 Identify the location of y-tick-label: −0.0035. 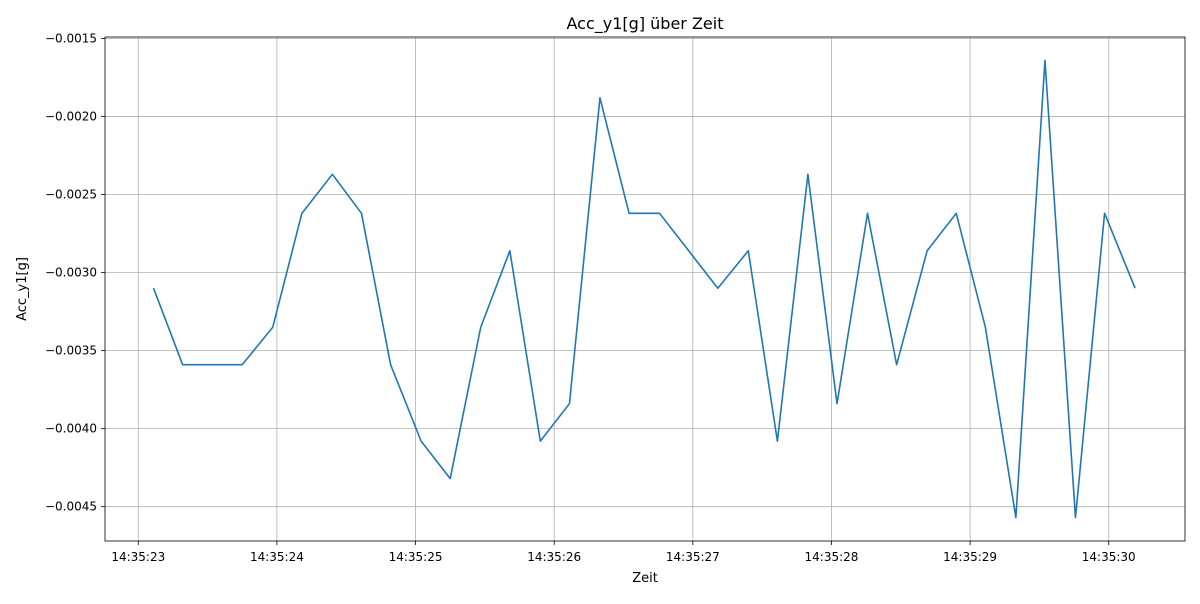
(71, 351).